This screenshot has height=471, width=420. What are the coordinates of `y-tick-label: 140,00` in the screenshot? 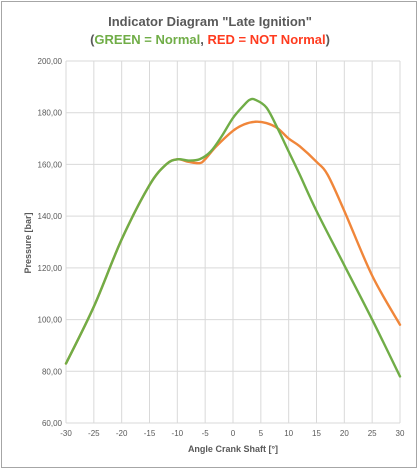 It's located at (50, 216).